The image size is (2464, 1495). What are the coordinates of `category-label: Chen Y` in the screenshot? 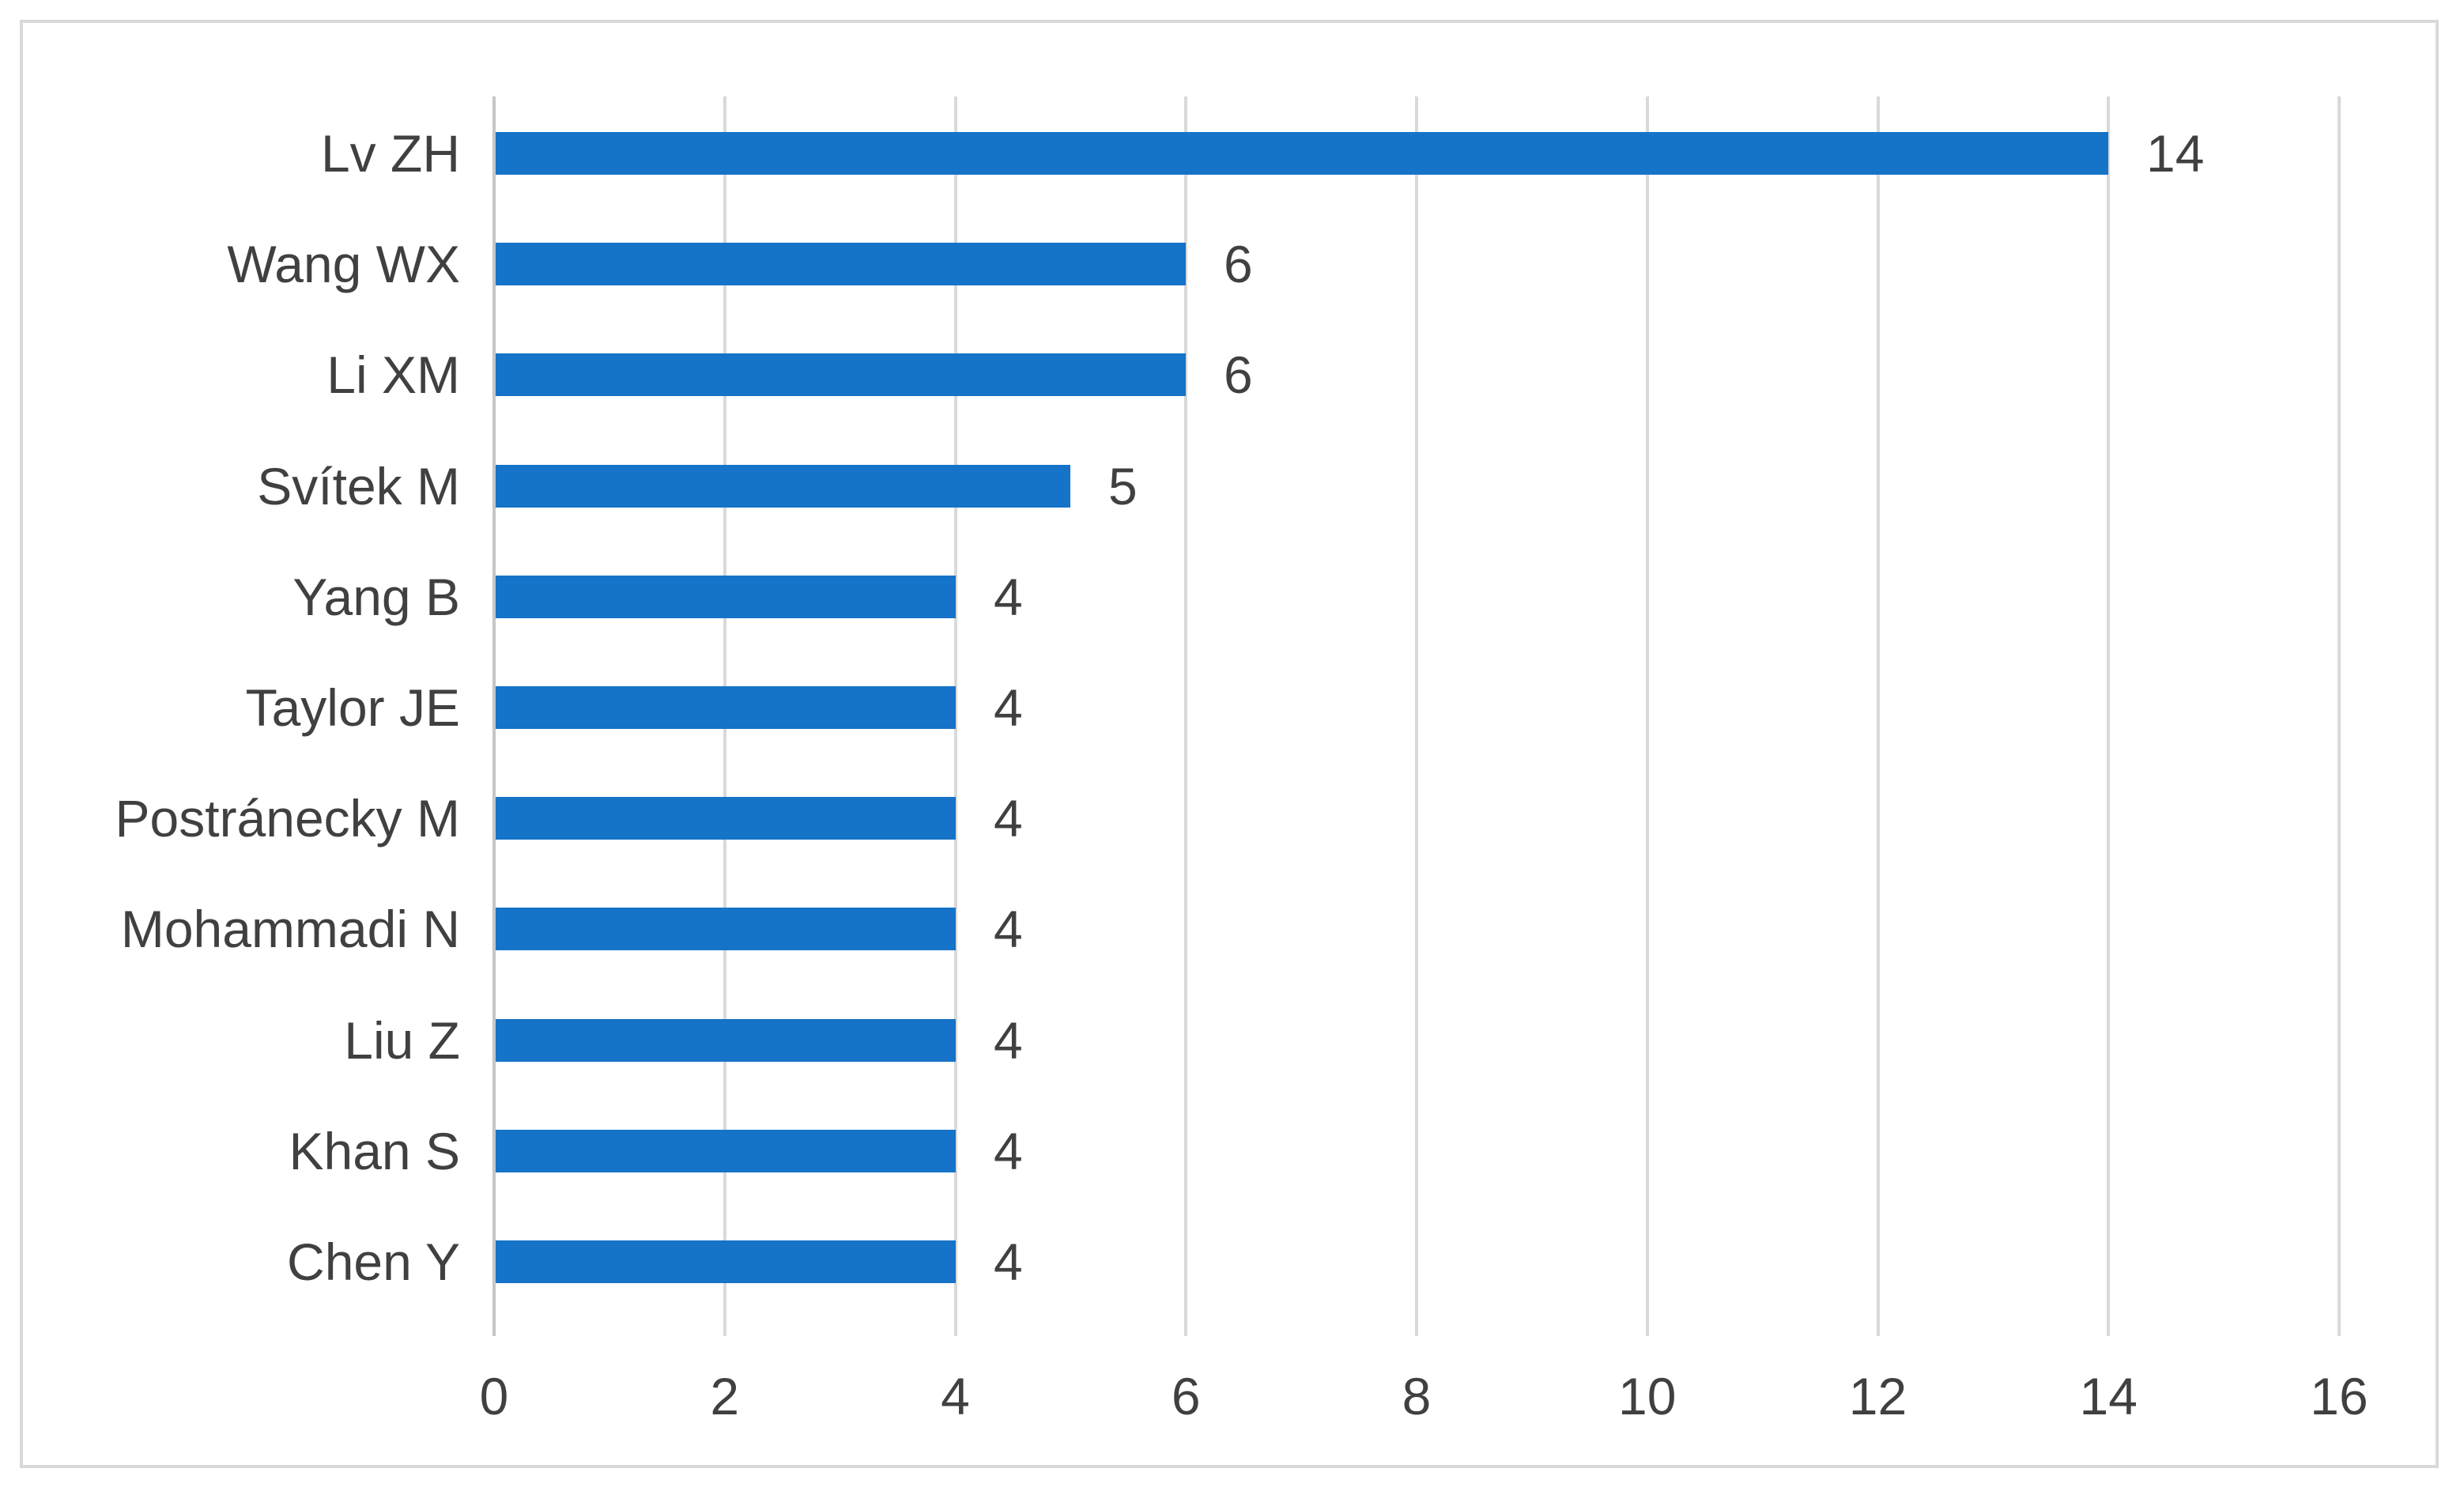 It's located at (373, 1262).